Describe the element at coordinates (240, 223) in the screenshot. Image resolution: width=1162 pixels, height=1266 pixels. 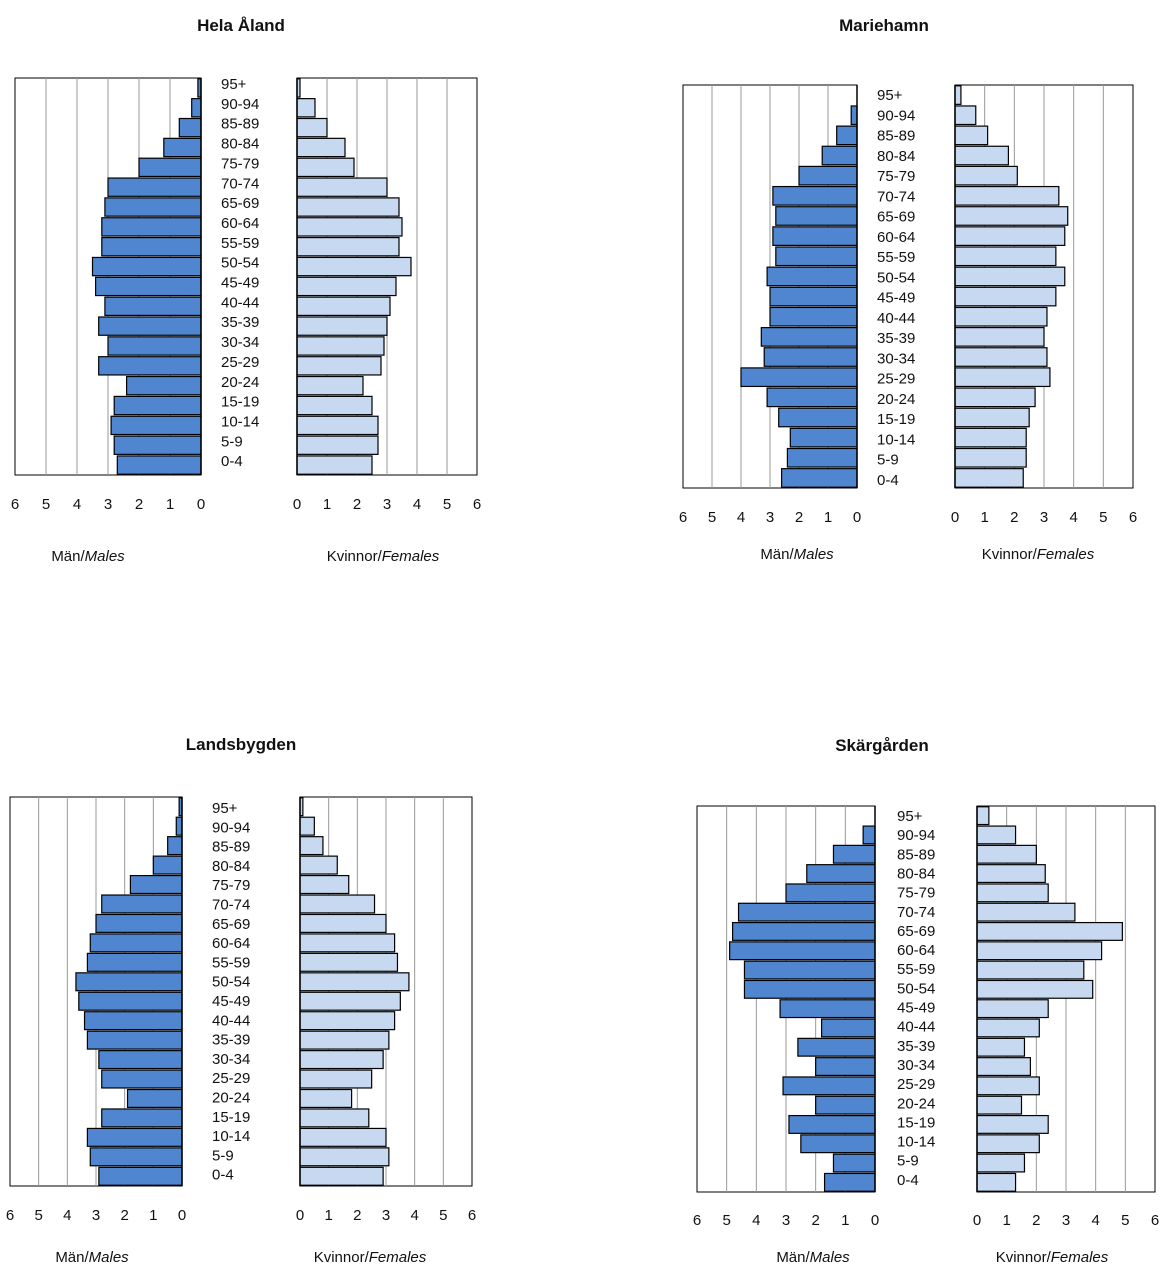
I see `age-label: 60-64` at that location.